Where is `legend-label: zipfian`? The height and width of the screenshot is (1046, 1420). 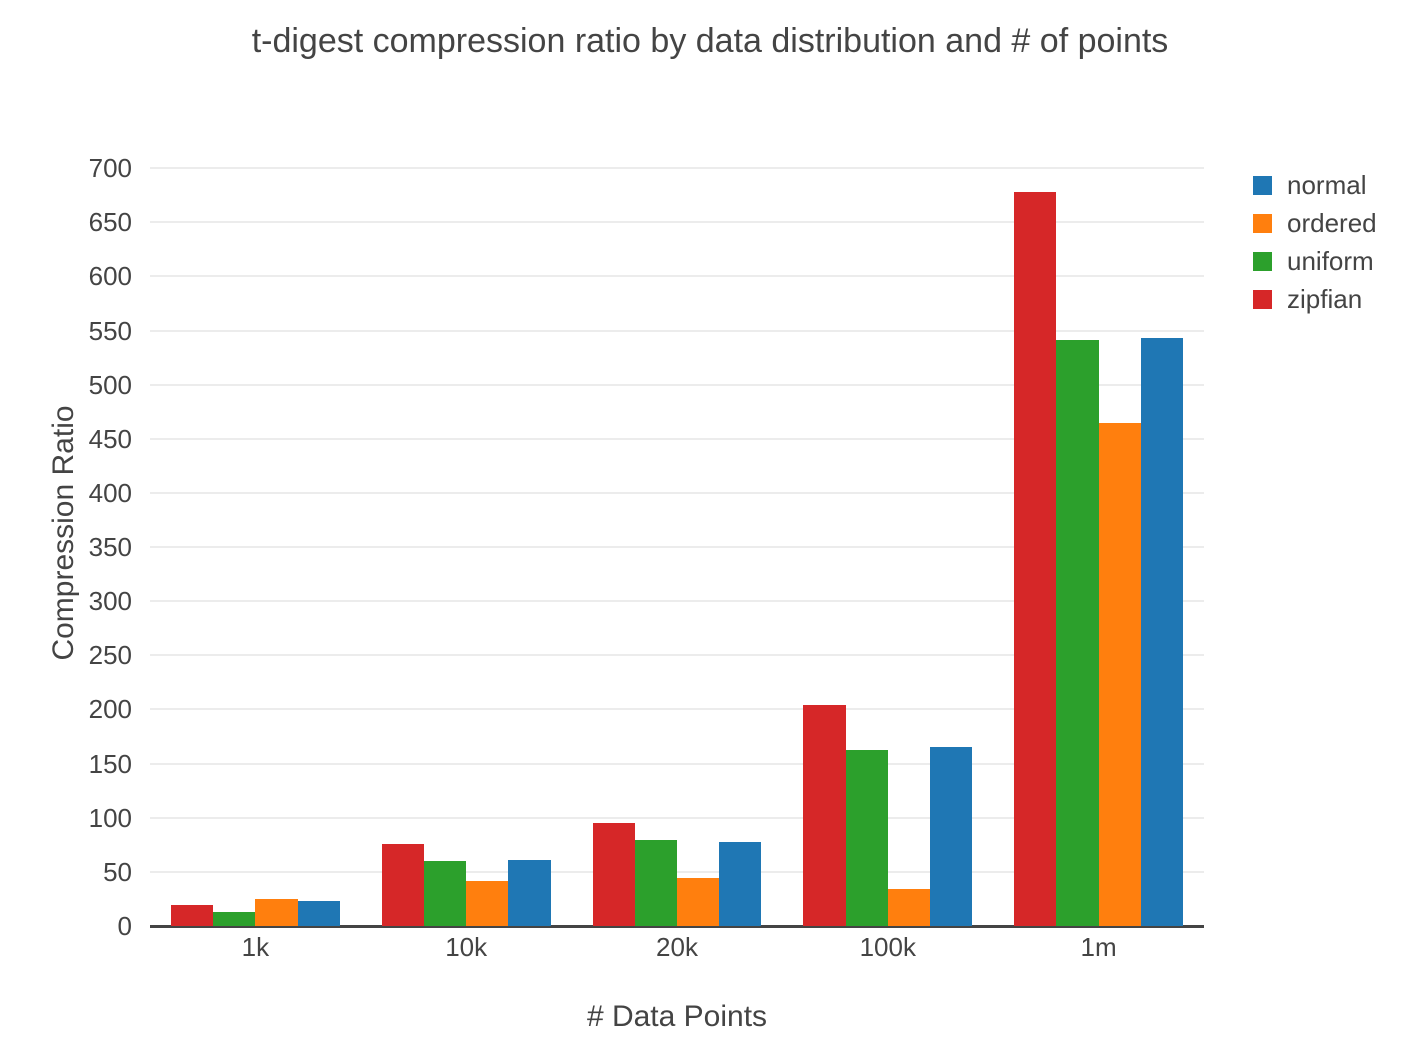 legend-label: zipfian is located at coordinates (1325, 298).